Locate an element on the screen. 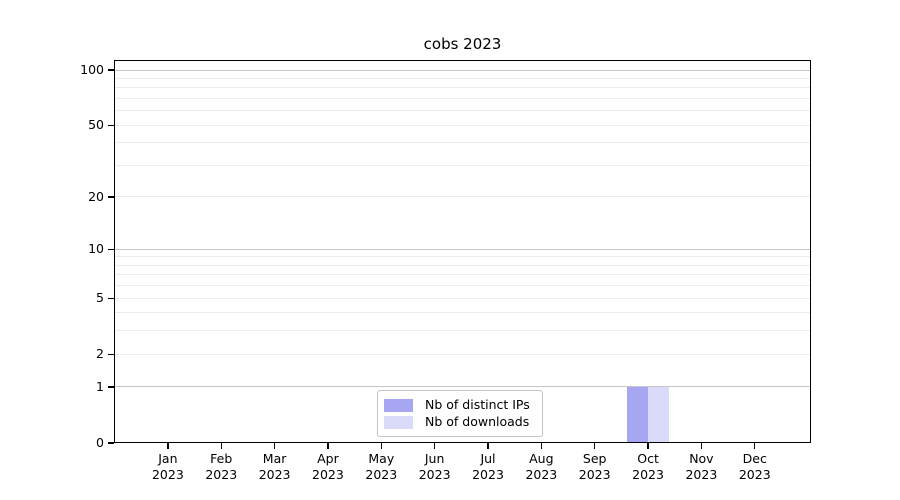 This screenshot has height=500, width=900. x-tick-label: Apr 2023 is located at coordinates (328, 466).